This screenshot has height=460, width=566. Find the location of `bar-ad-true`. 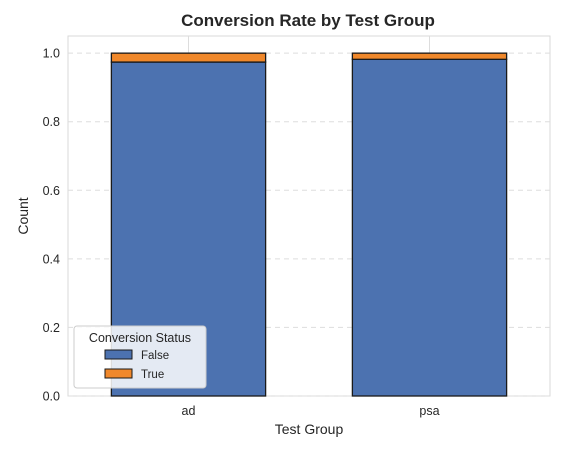

bar-ad-true is located at coordinates (188, 57).